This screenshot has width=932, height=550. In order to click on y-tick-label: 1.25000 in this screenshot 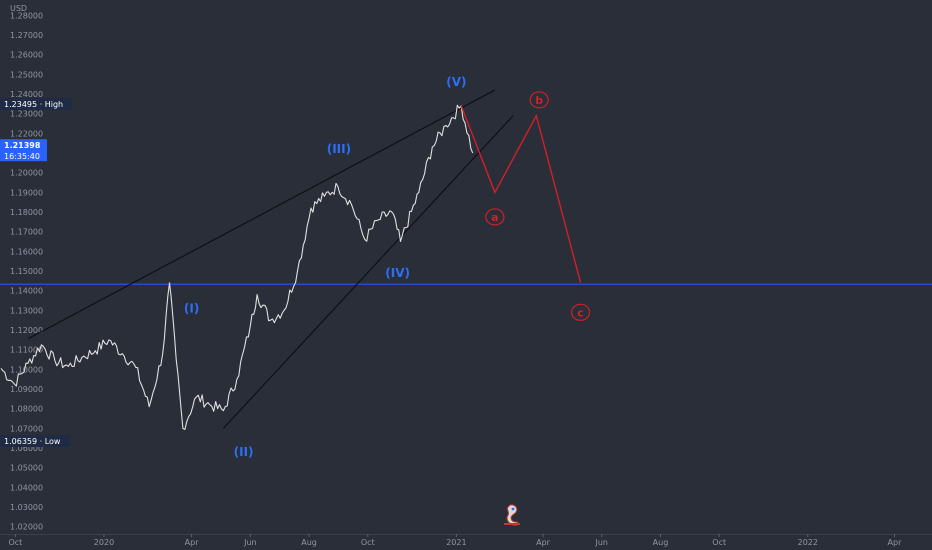, I will do `click(26, 74)`.